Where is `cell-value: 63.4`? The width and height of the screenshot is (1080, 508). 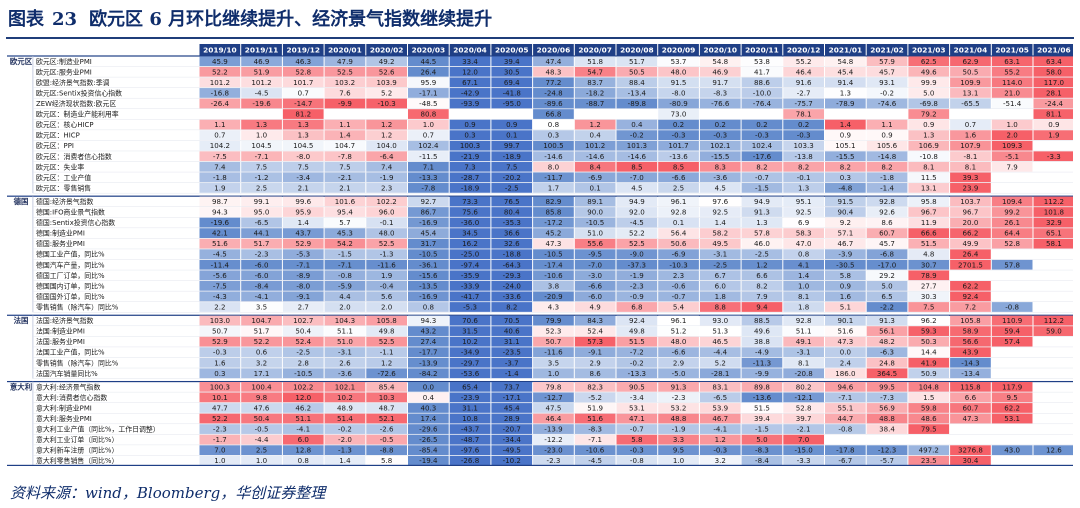 cell-value: 63.4 is located at coordinates (1054, 61).